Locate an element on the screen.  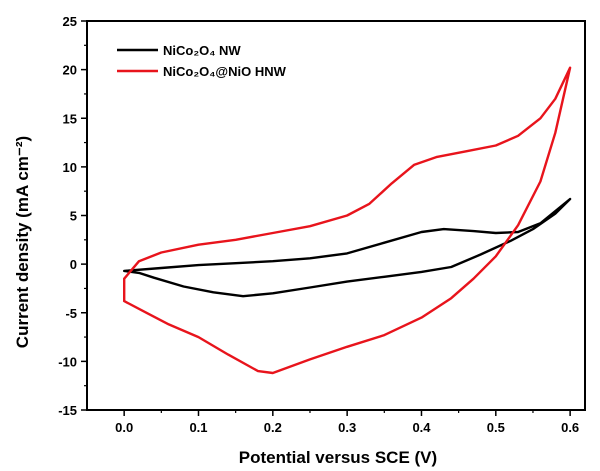
x-tick-label: 0.0 is located at coordinates (124, 427).